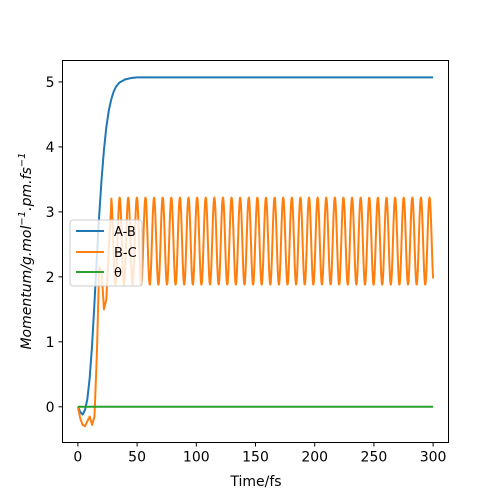 This screenshot has height=500, width=500. What do you see at coordinates (118, 273) in the screenshot?
I see `legend-label-theta: θ` at bounding box center [118, 273].